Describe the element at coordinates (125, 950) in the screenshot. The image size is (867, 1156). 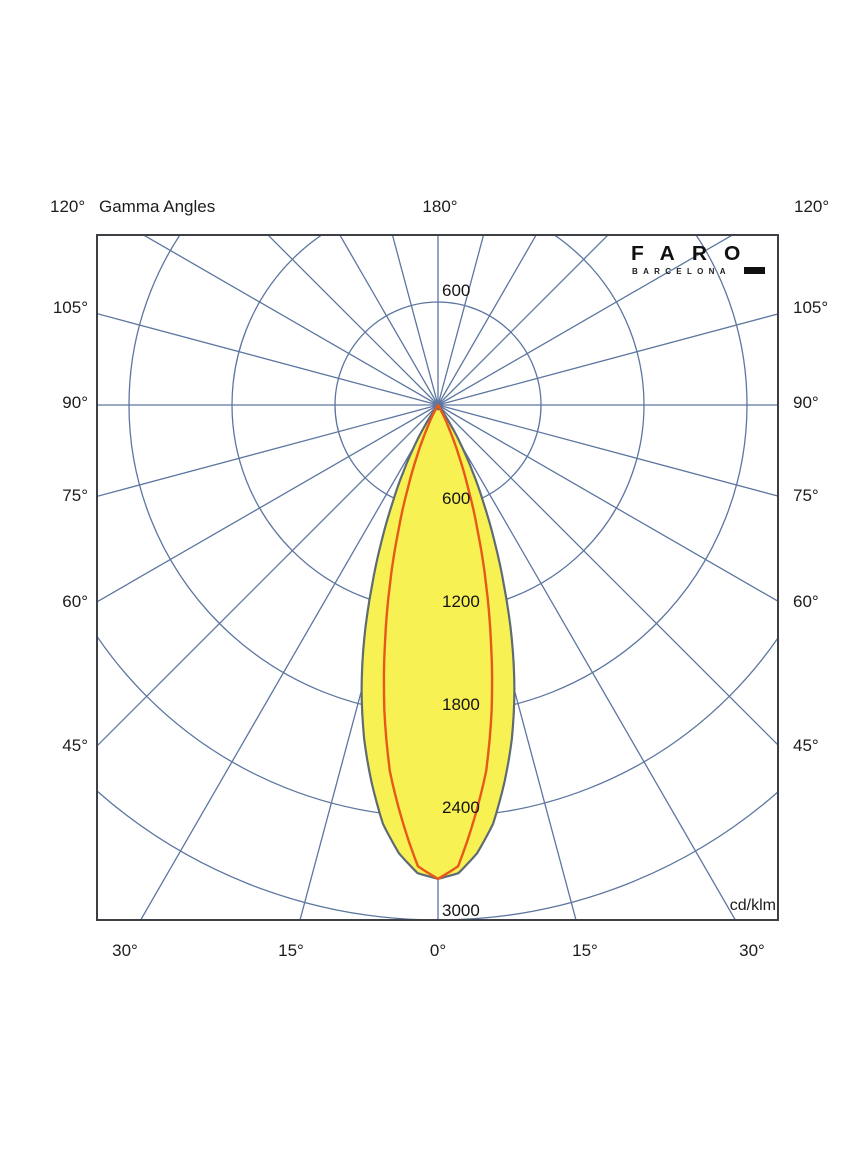
I see `gamma-label-bottom-30-left: 30°` at that location.